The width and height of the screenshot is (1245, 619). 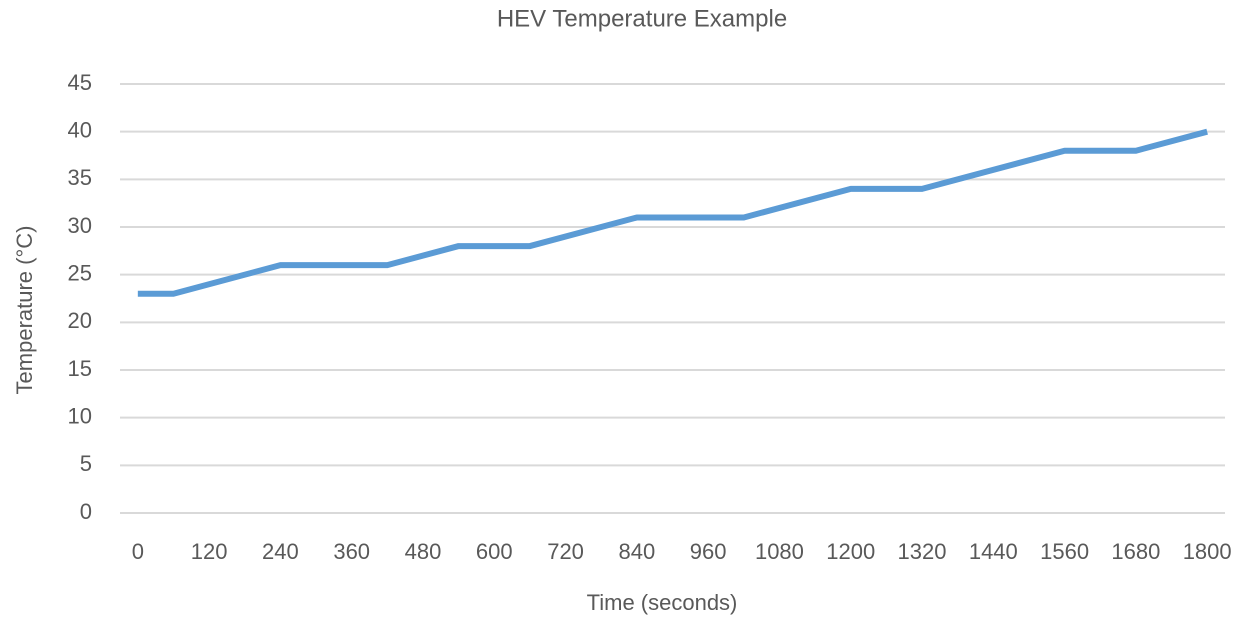 I want to click on chart-title: HEV Temperature Example, so click(x=642, y=18).